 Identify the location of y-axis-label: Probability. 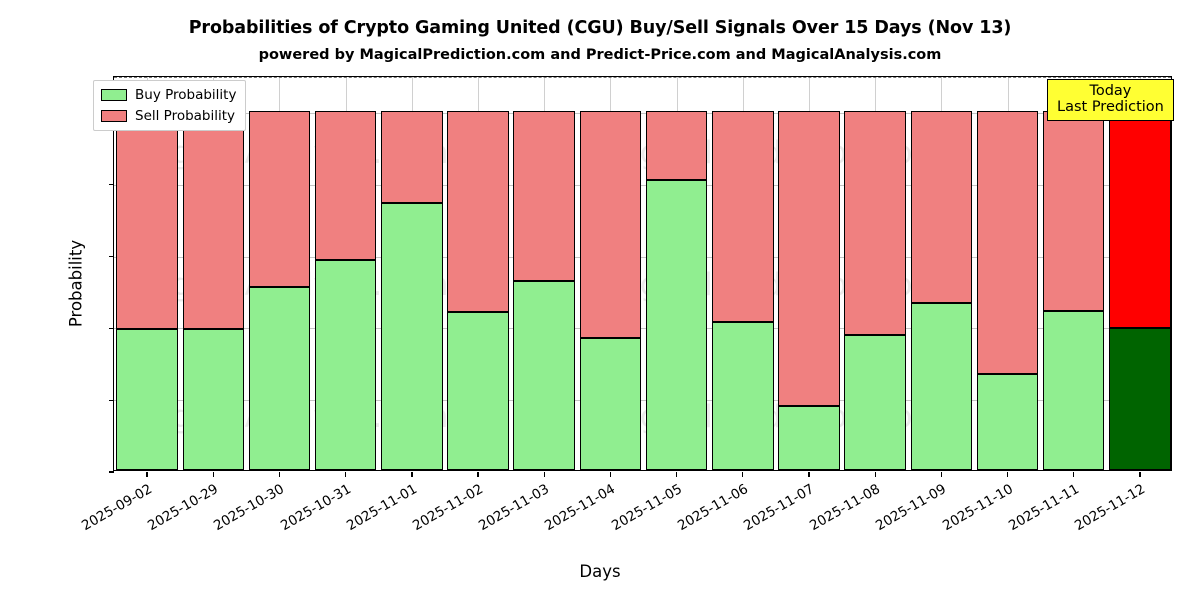
(76, 283).